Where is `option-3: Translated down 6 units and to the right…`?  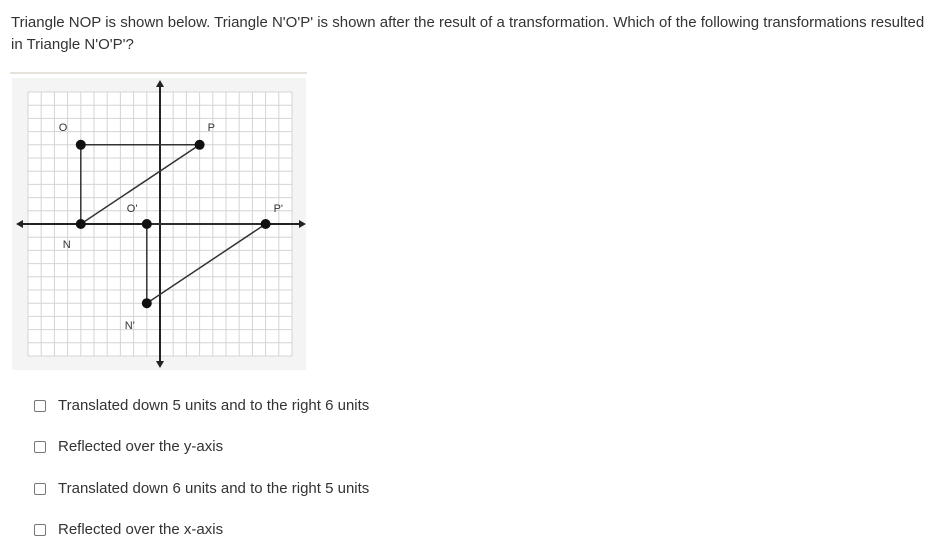
option-3: Translated down 6 units and to the right… is located at coordinates (201, 488).